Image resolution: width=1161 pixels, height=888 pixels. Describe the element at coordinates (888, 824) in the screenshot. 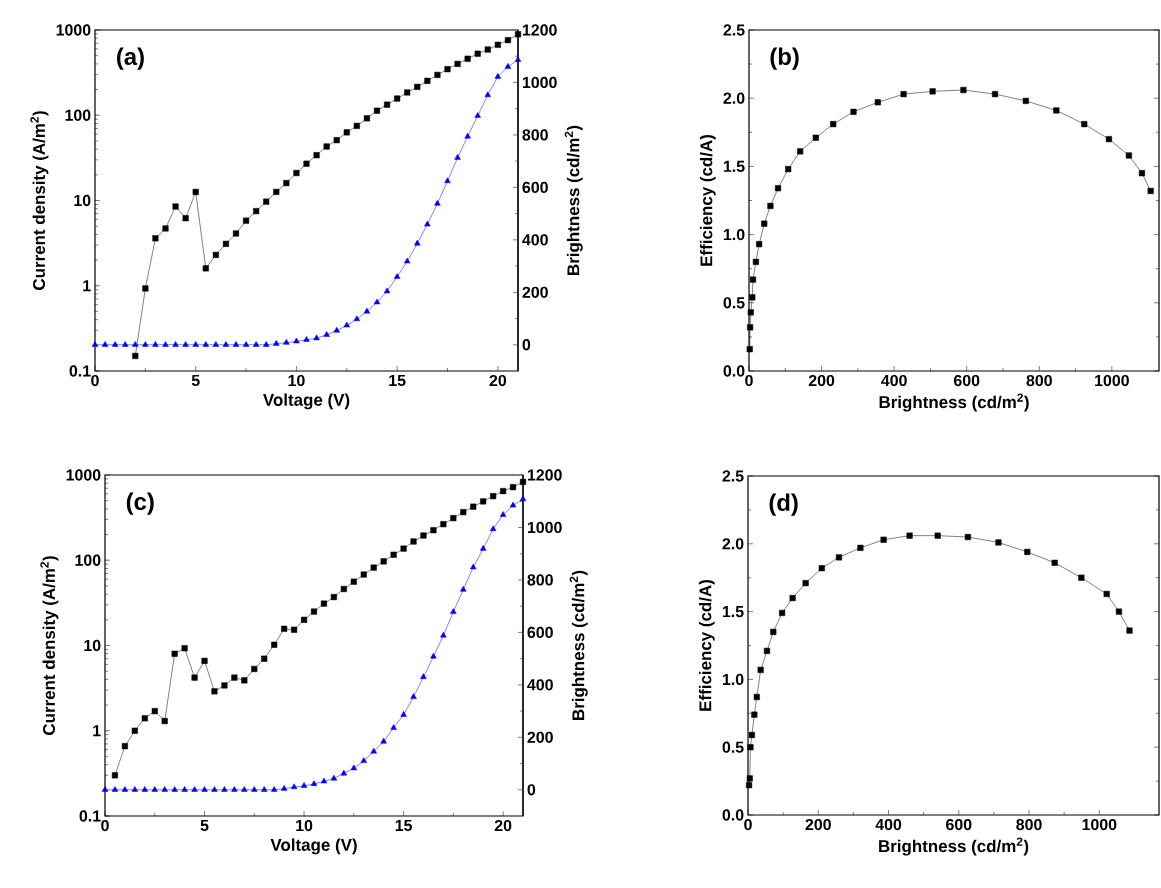

I see `x-tick-label: 400` at that location.